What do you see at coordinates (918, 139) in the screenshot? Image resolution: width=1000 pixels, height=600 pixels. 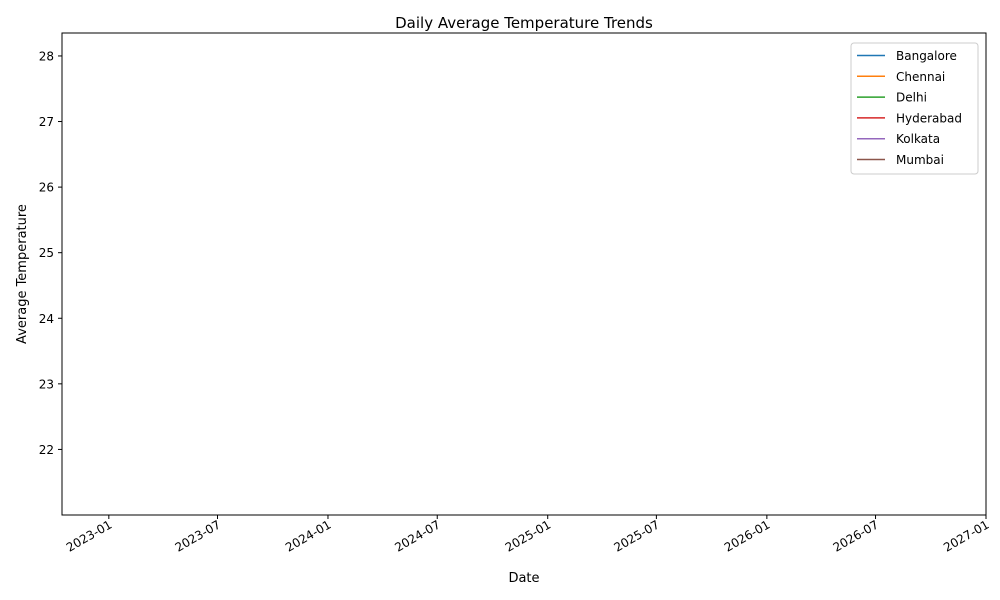 I see `legend-label-kolkata: Kolkata` at bounding box center [918, 139].